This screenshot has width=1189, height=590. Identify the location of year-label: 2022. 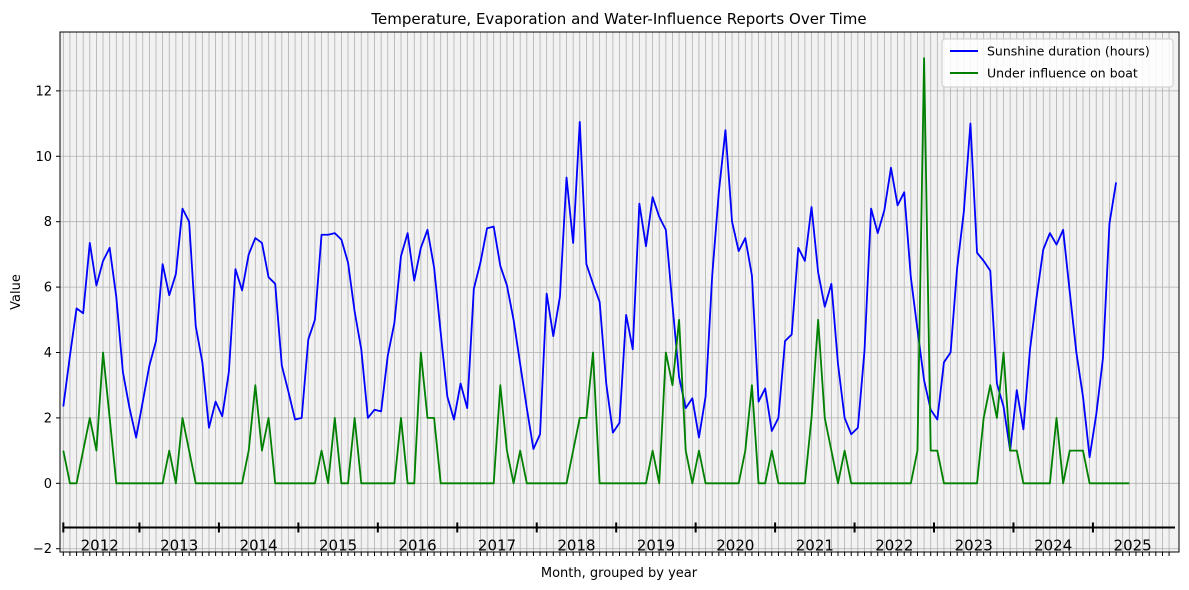
(894, 545).